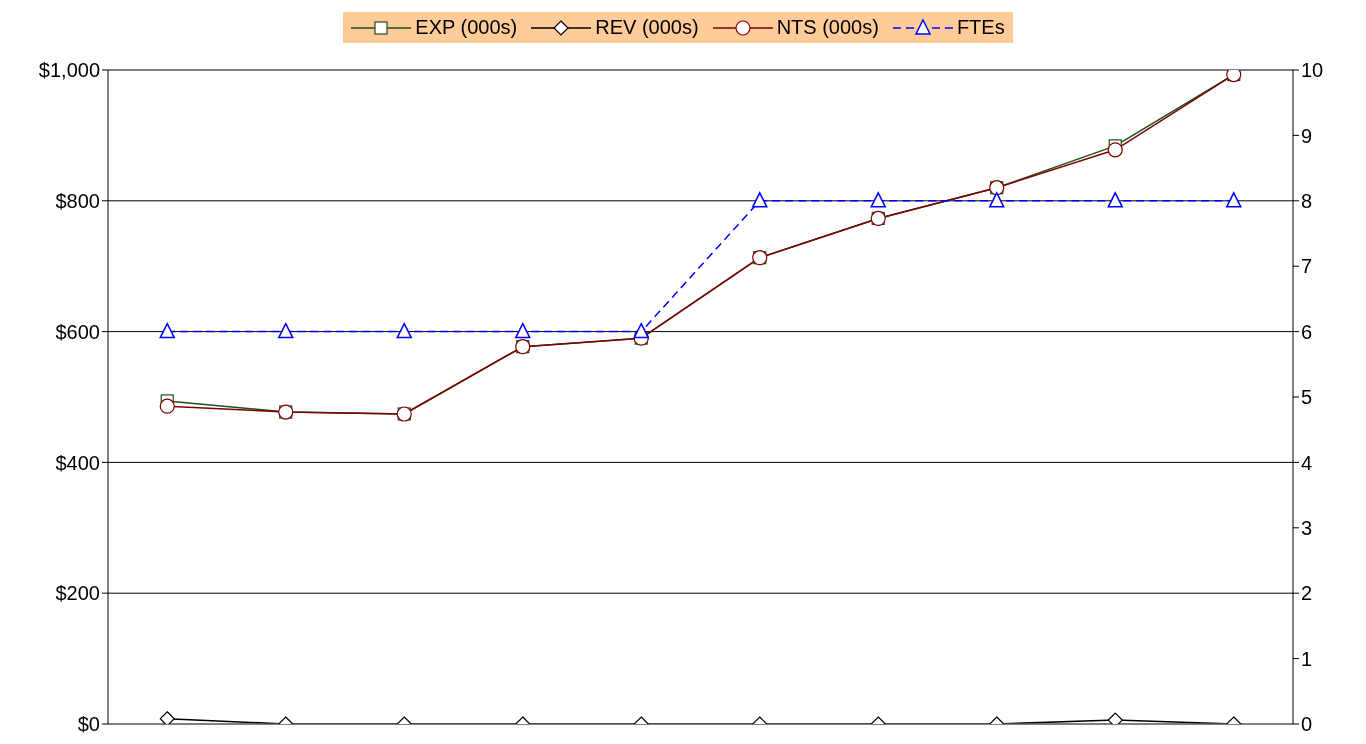 This screenshot has width=1366, height=744. What do you see at coordinates (77, 200) in the screenshot?
I see `y-tick-label: $800` at bounding box center [77, 200].